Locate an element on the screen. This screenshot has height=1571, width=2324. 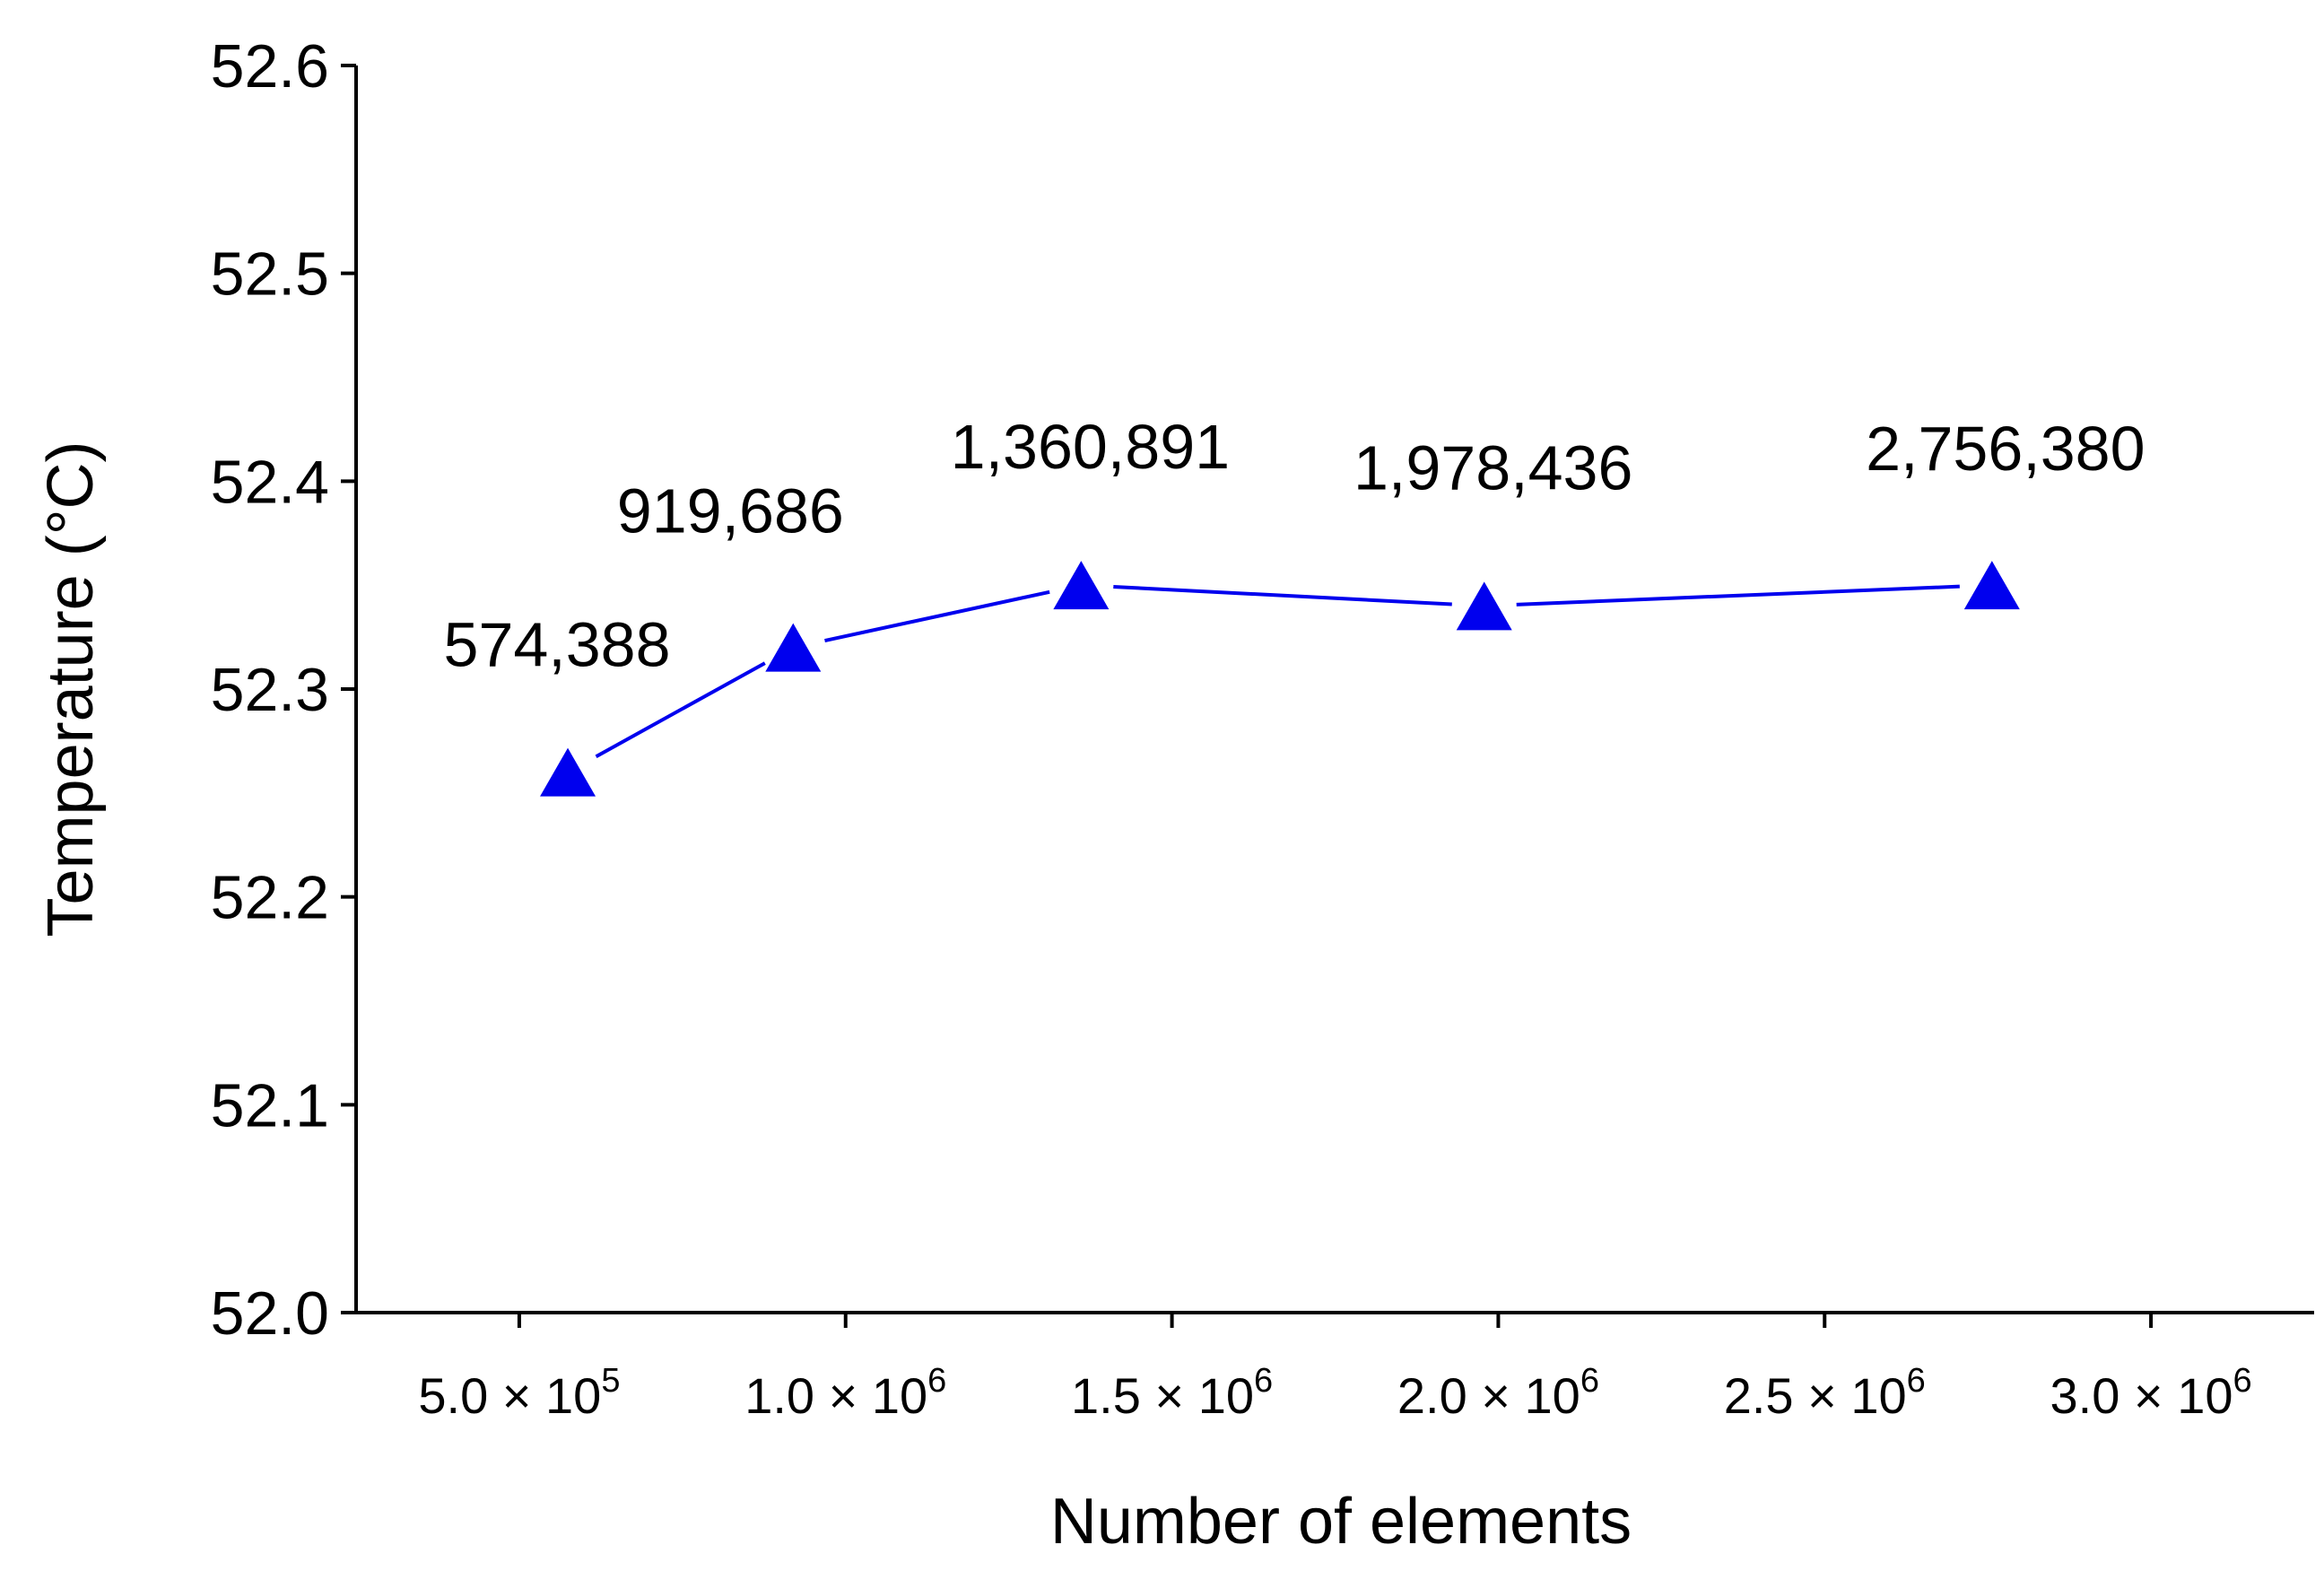
x-tick-label: 1.0 × 10⁶ is located at coordinates (845, 1393).